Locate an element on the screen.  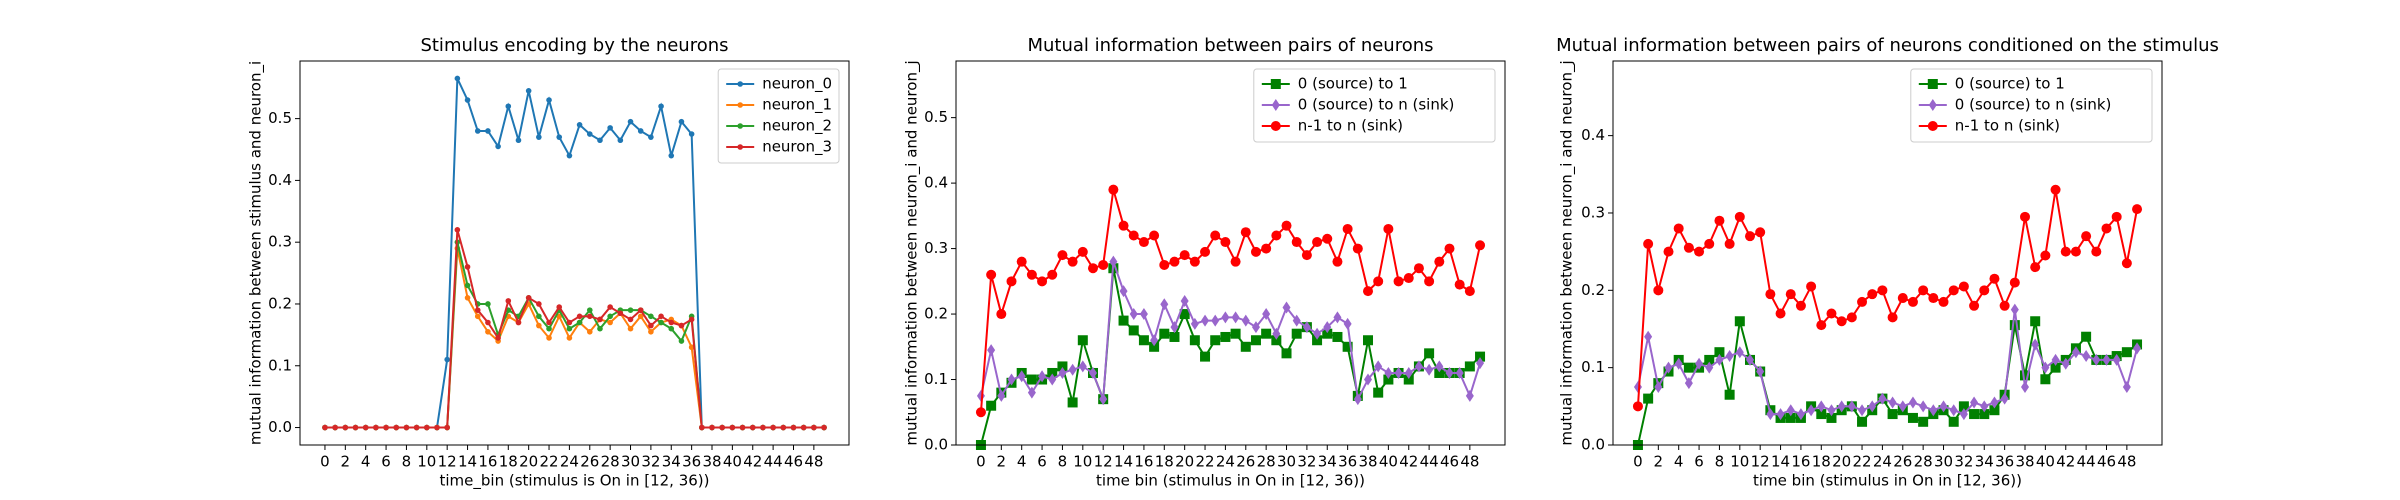
x-tick-label: 40 is located at coordinates (732, 462).